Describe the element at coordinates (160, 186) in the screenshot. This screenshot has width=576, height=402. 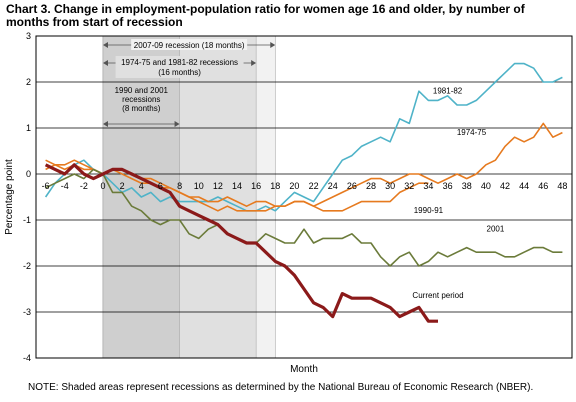
I see `x-tick-label: 6` at that location.